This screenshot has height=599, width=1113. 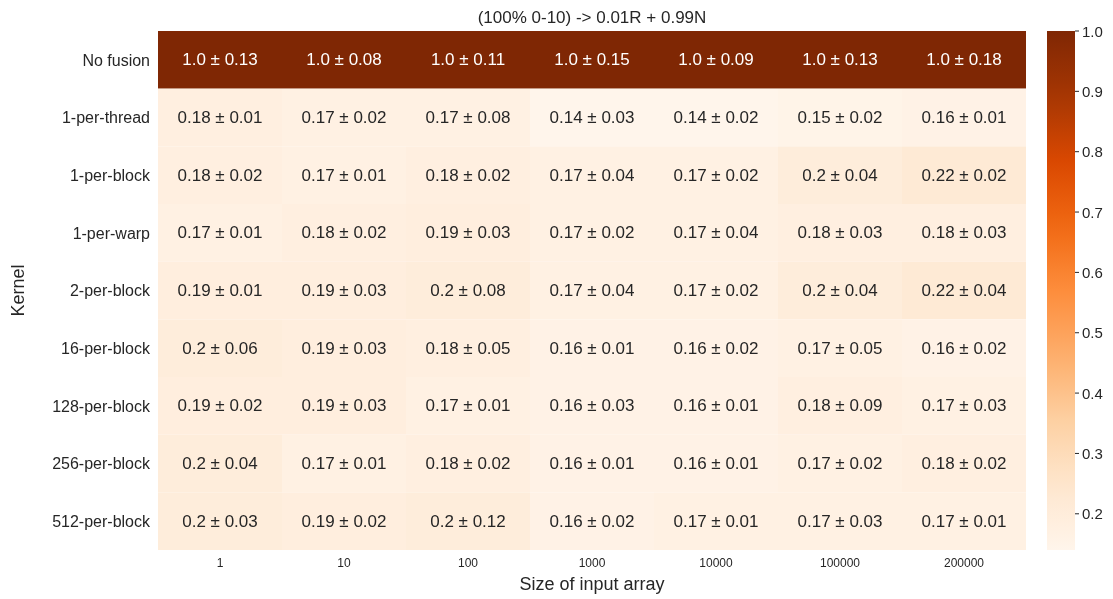 I want to click on color-bar-label: 0.6, so click(x=1092, y=272).